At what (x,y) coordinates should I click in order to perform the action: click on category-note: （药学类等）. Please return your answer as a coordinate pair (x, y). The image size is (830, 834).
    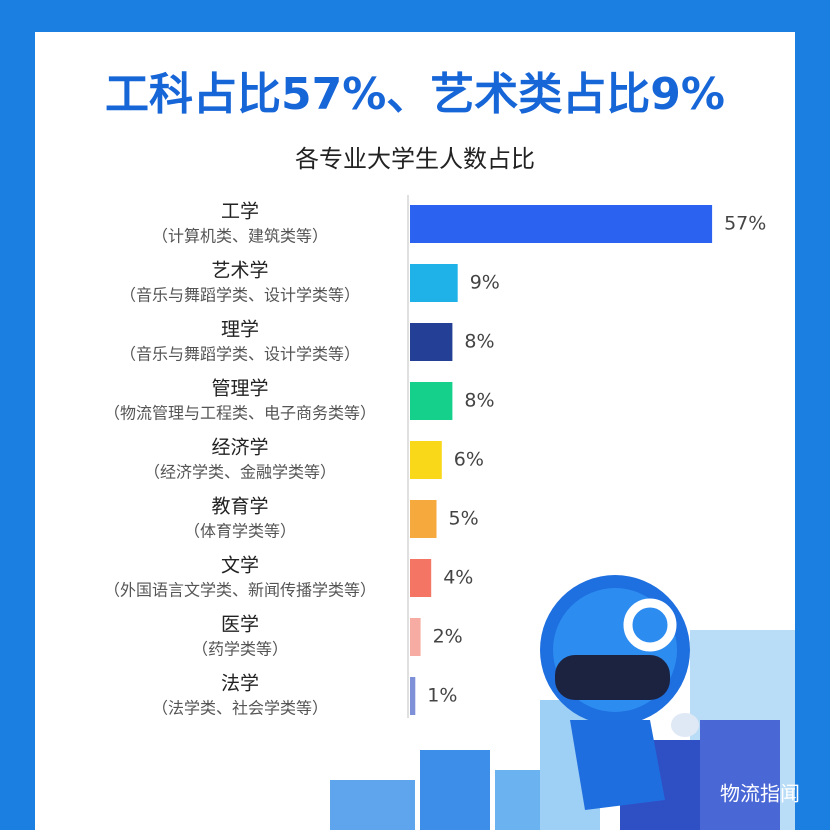
    Looking at the image, I should click on (240, 649).